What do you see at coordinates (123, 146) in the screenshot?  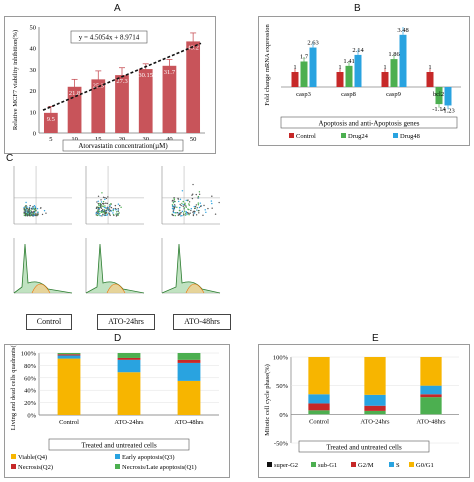 I see `x-axis-title: Atorvastatin concentration(µM)` at bounding box center [123, 146].